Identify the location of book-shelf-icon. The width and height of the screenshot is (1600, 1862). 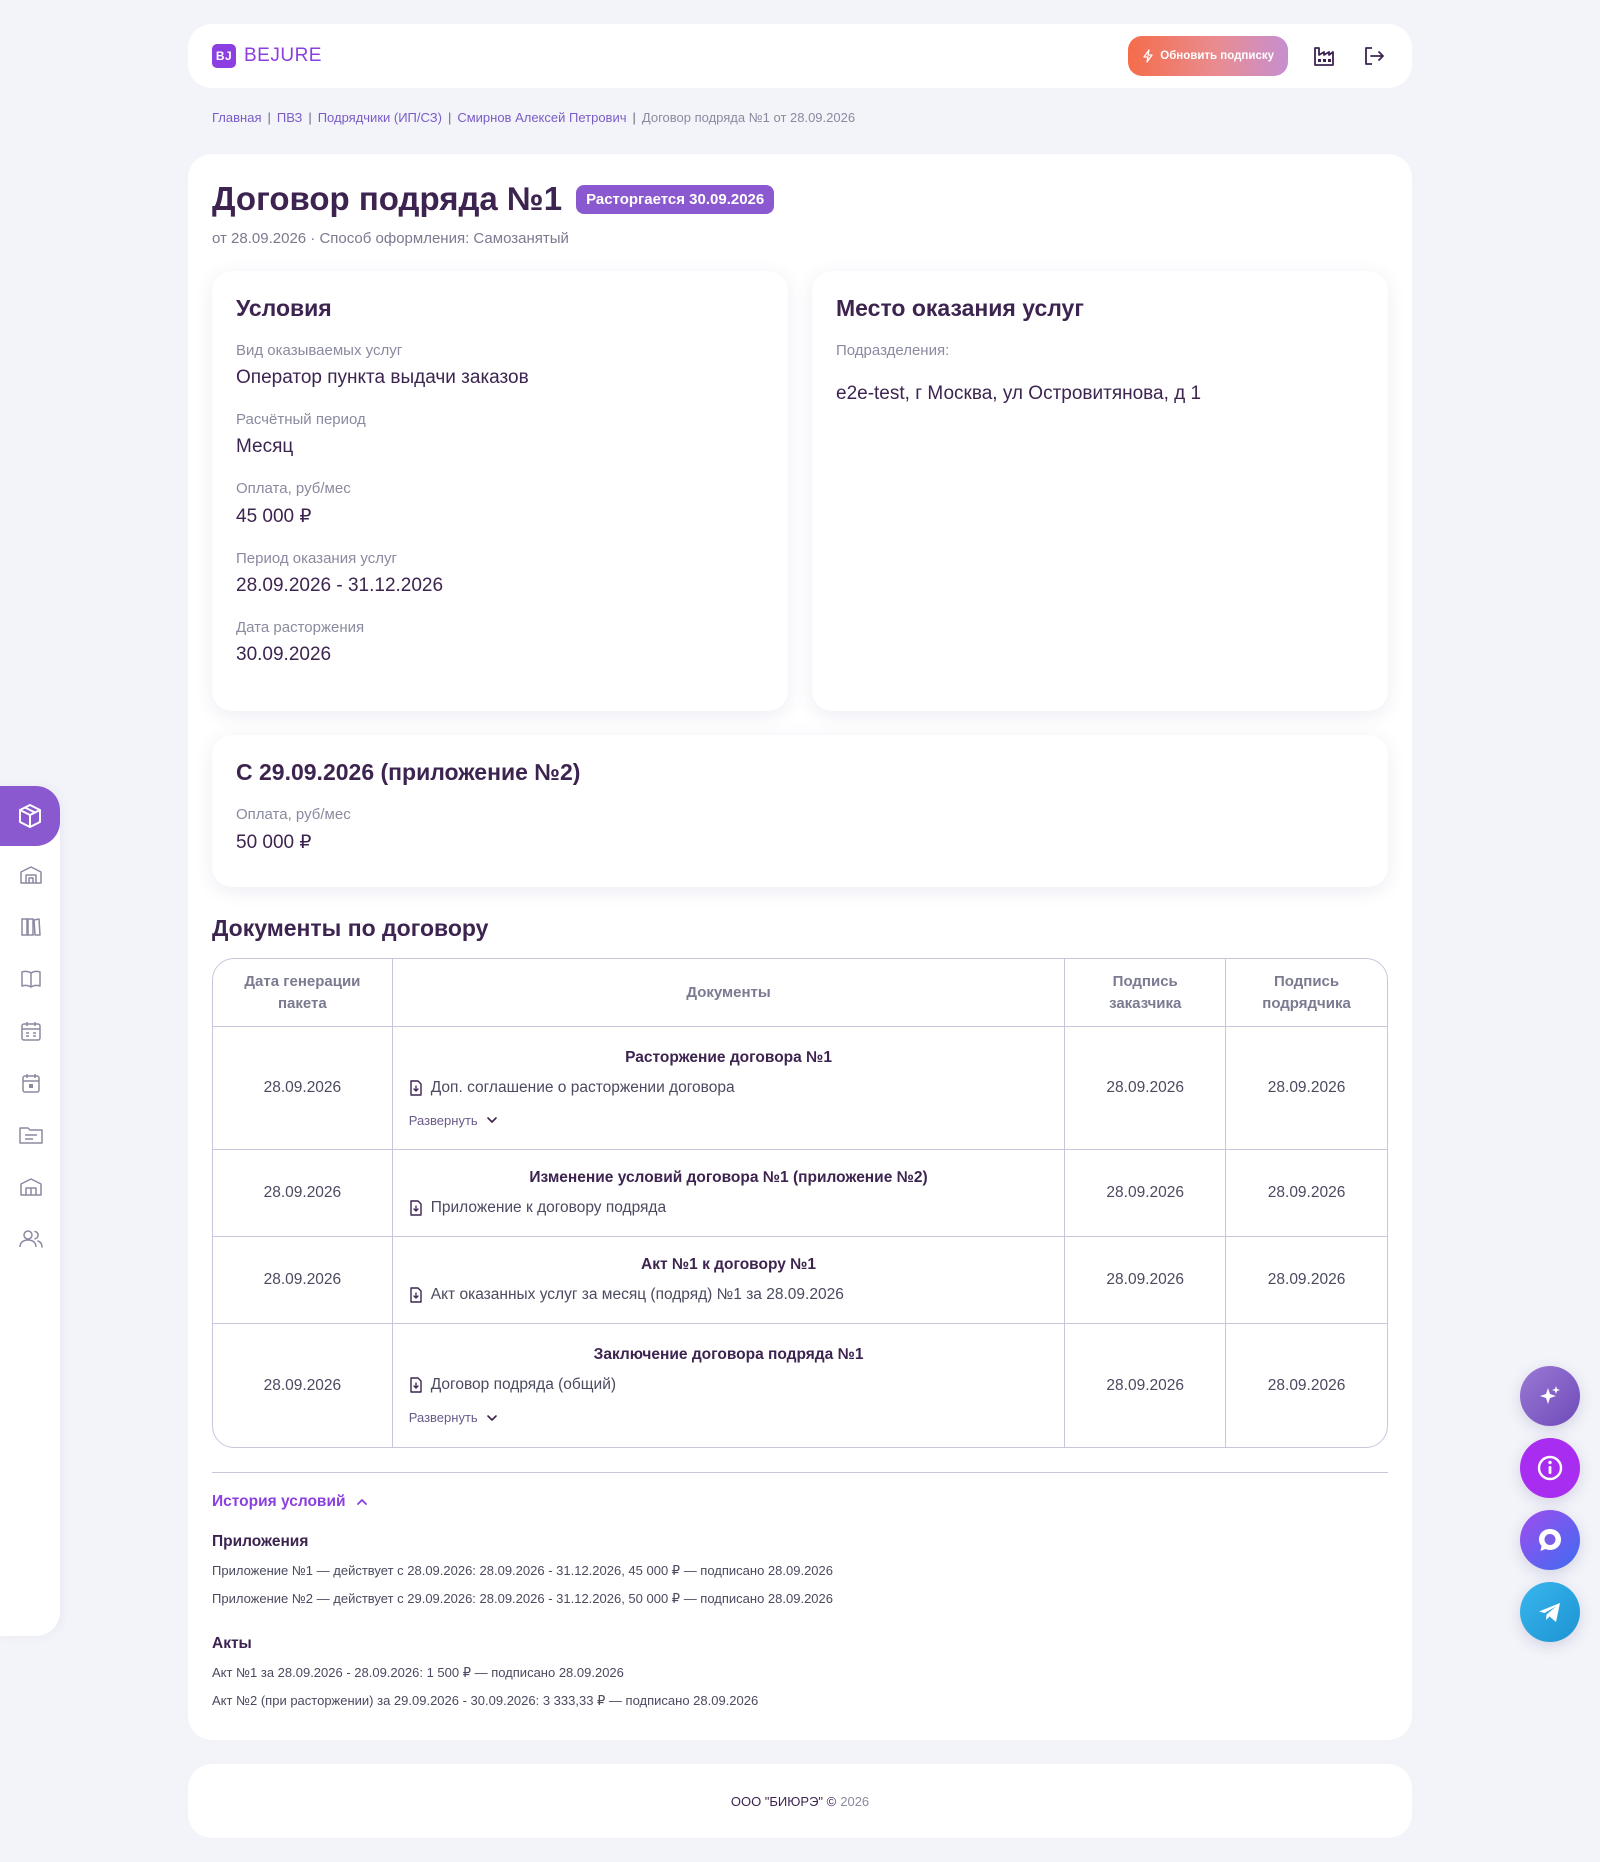
(31, 927).